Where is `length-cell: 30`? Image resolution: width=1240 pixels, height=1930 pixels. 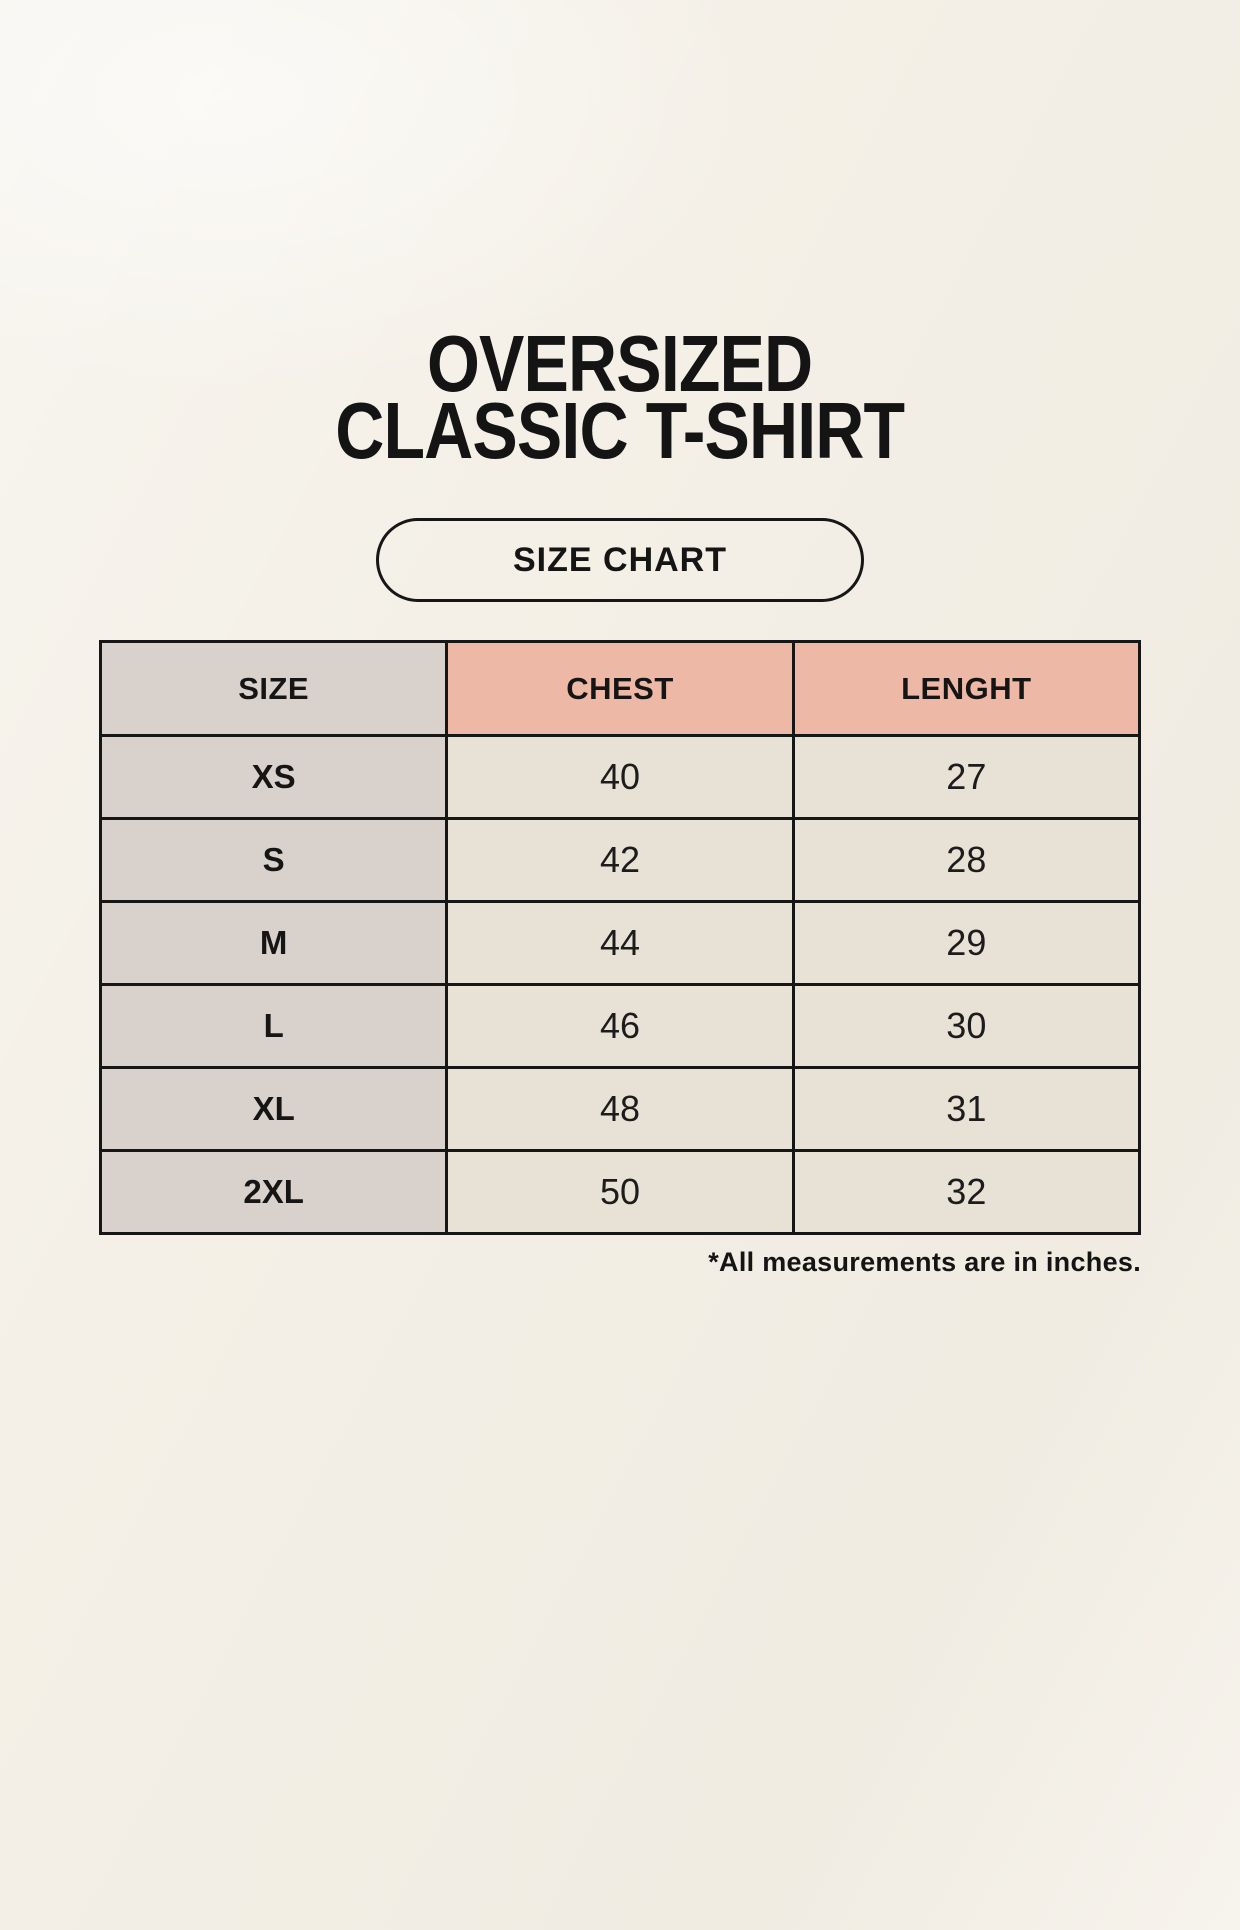
length-cell: 30 is located at coordinates (966, 1026).